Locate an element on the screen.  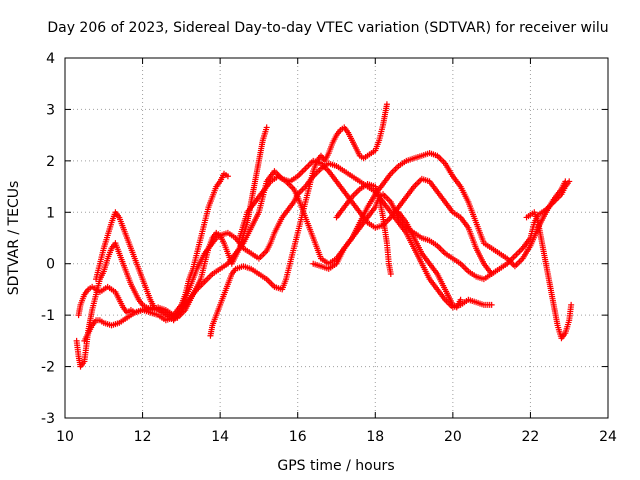
x-tick-label: 16 is located at coordinates (298, 437).